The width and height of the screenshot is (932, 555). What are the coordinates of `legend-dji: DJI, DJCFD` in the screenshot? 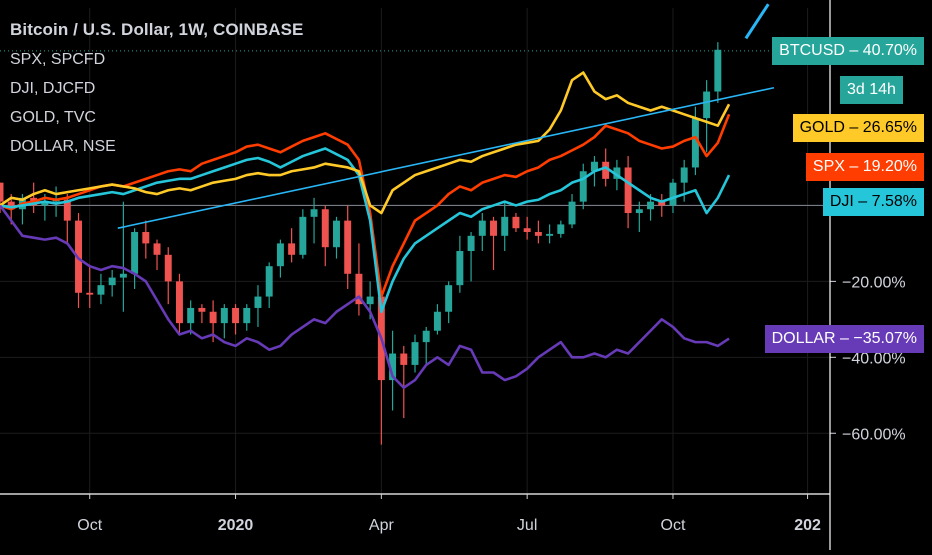 It's located at (53, 88).